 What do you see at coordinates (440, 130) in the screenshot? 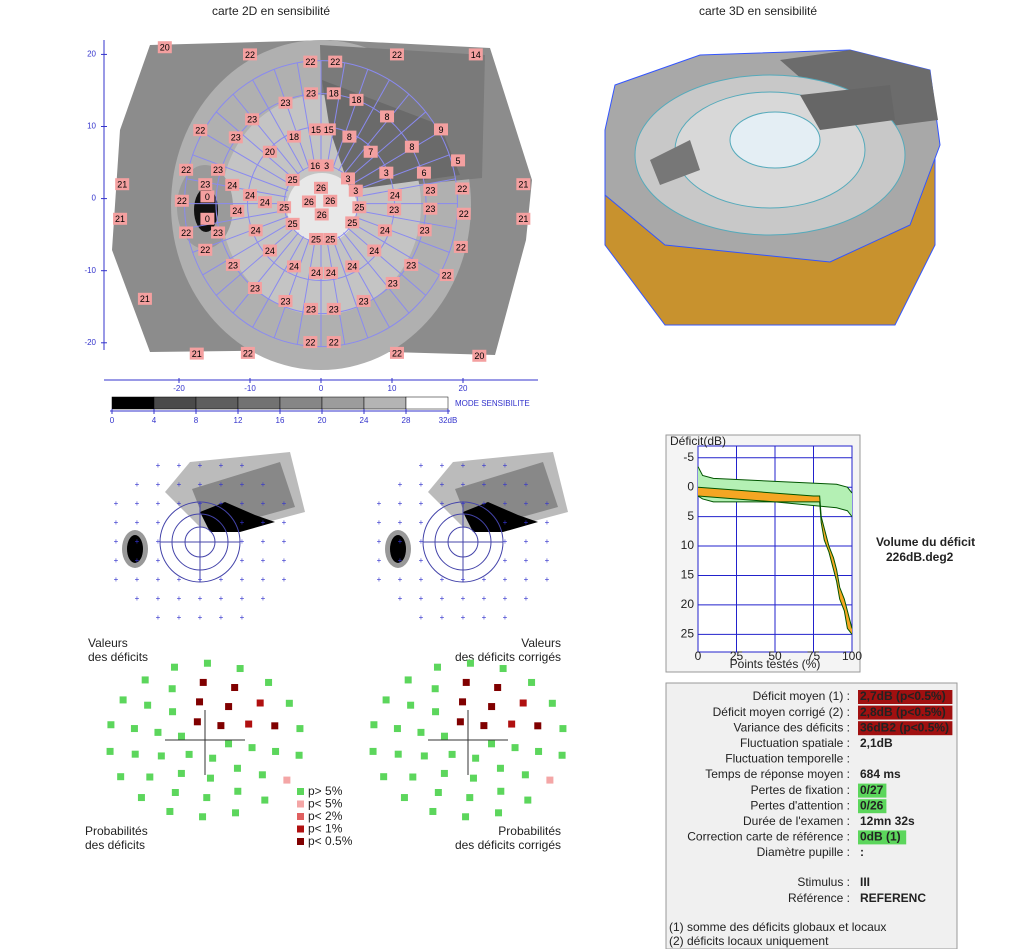
I see `sensitivity-value: 9` at bounding box center [440, 130].